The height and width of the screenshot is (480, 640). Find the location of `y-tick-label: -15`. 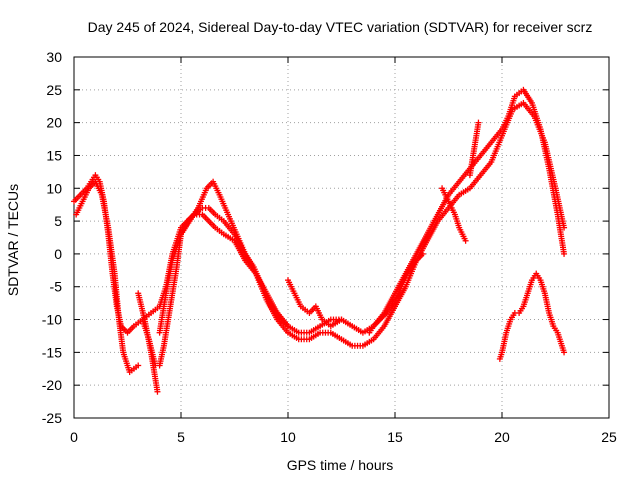

y-tick-label: -15 is located at coordinates (52, 352).